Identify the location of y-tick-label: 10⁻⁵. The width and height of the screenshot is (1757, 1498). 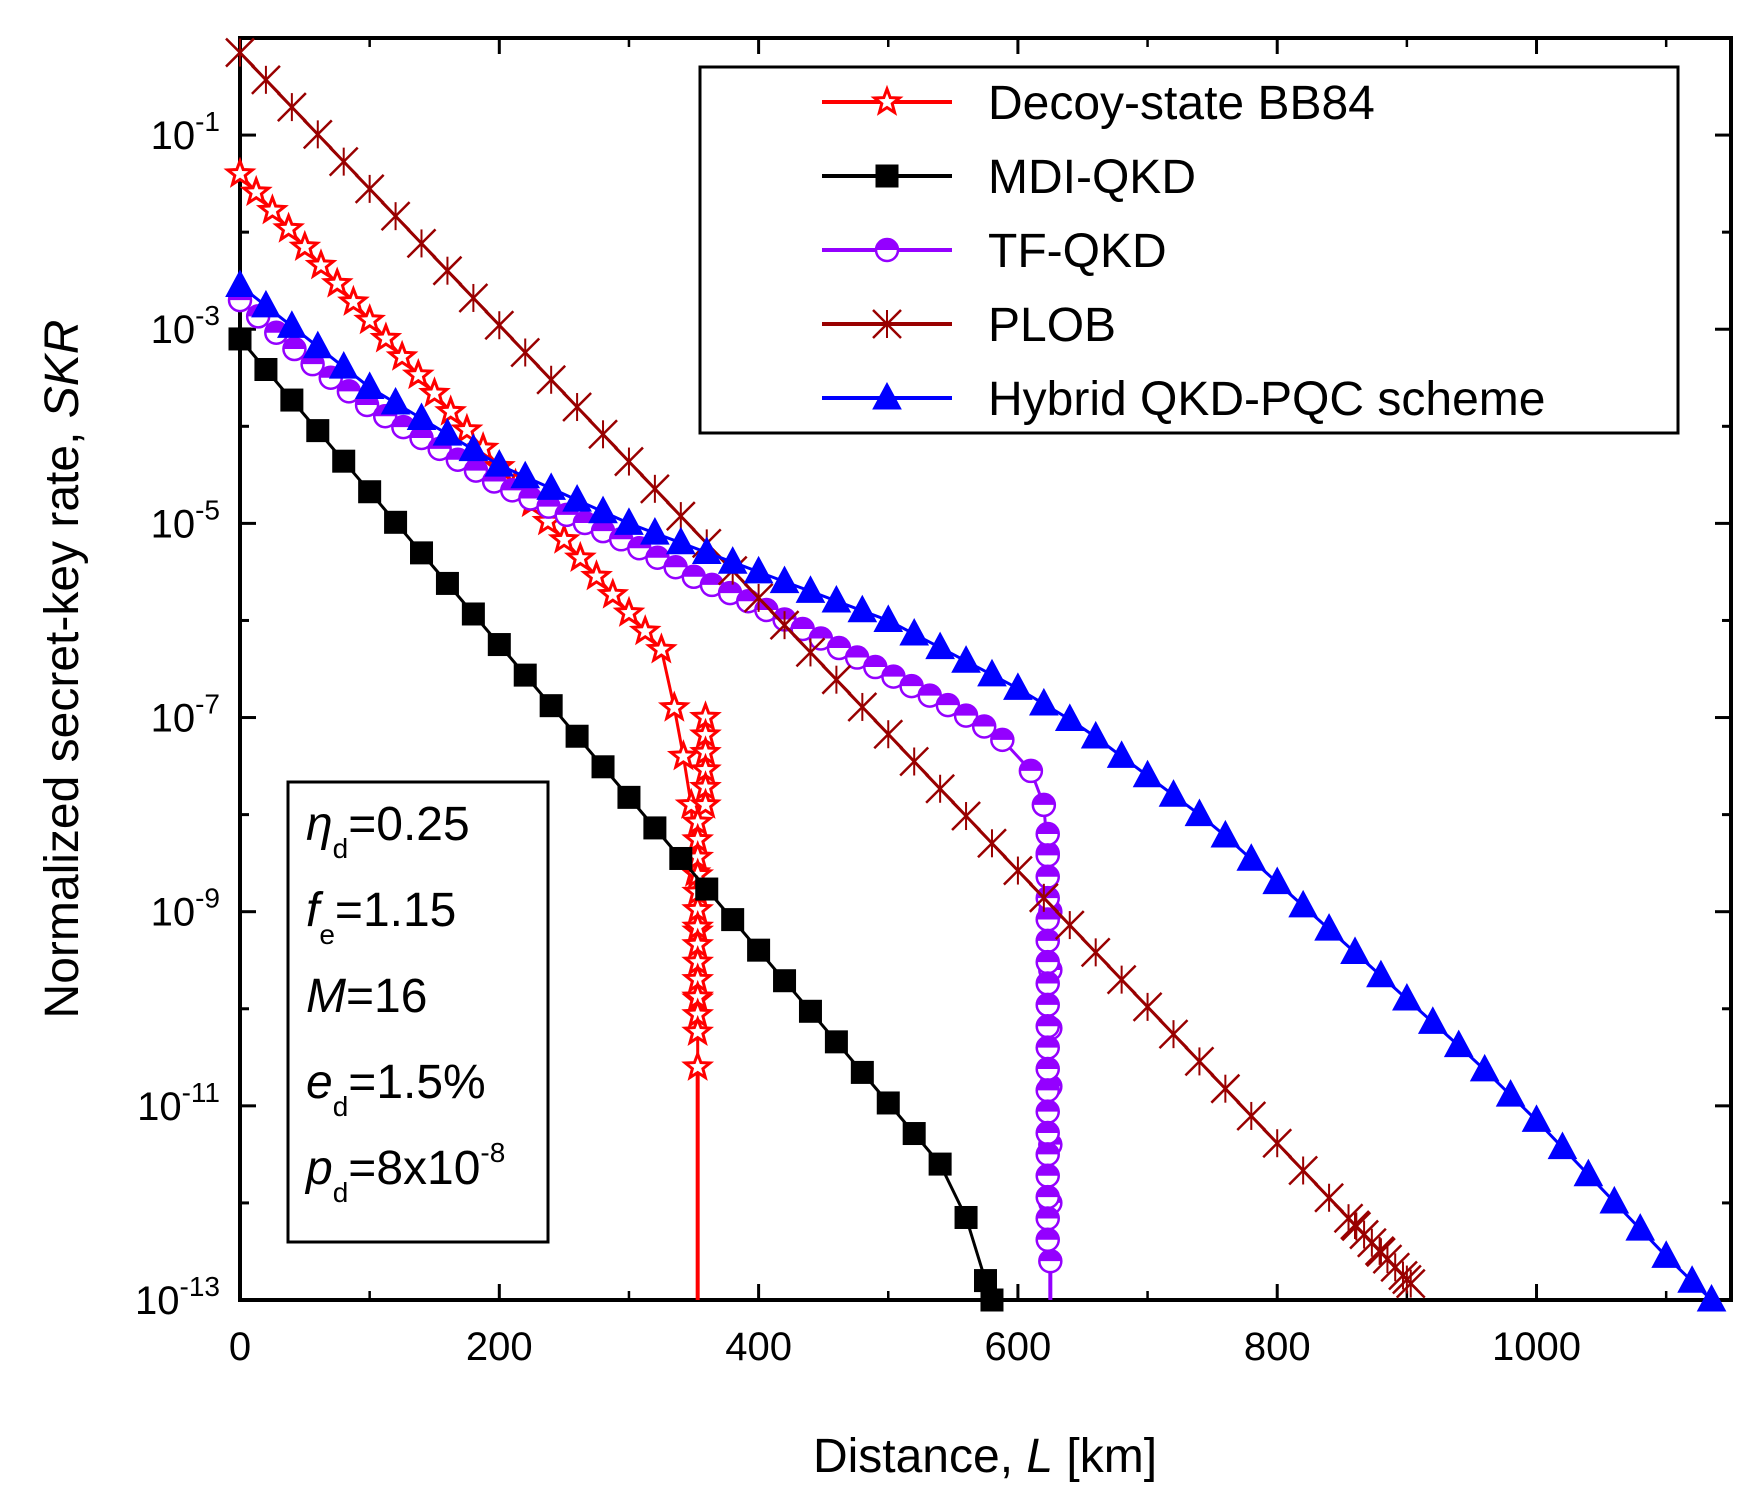
(185, 520).